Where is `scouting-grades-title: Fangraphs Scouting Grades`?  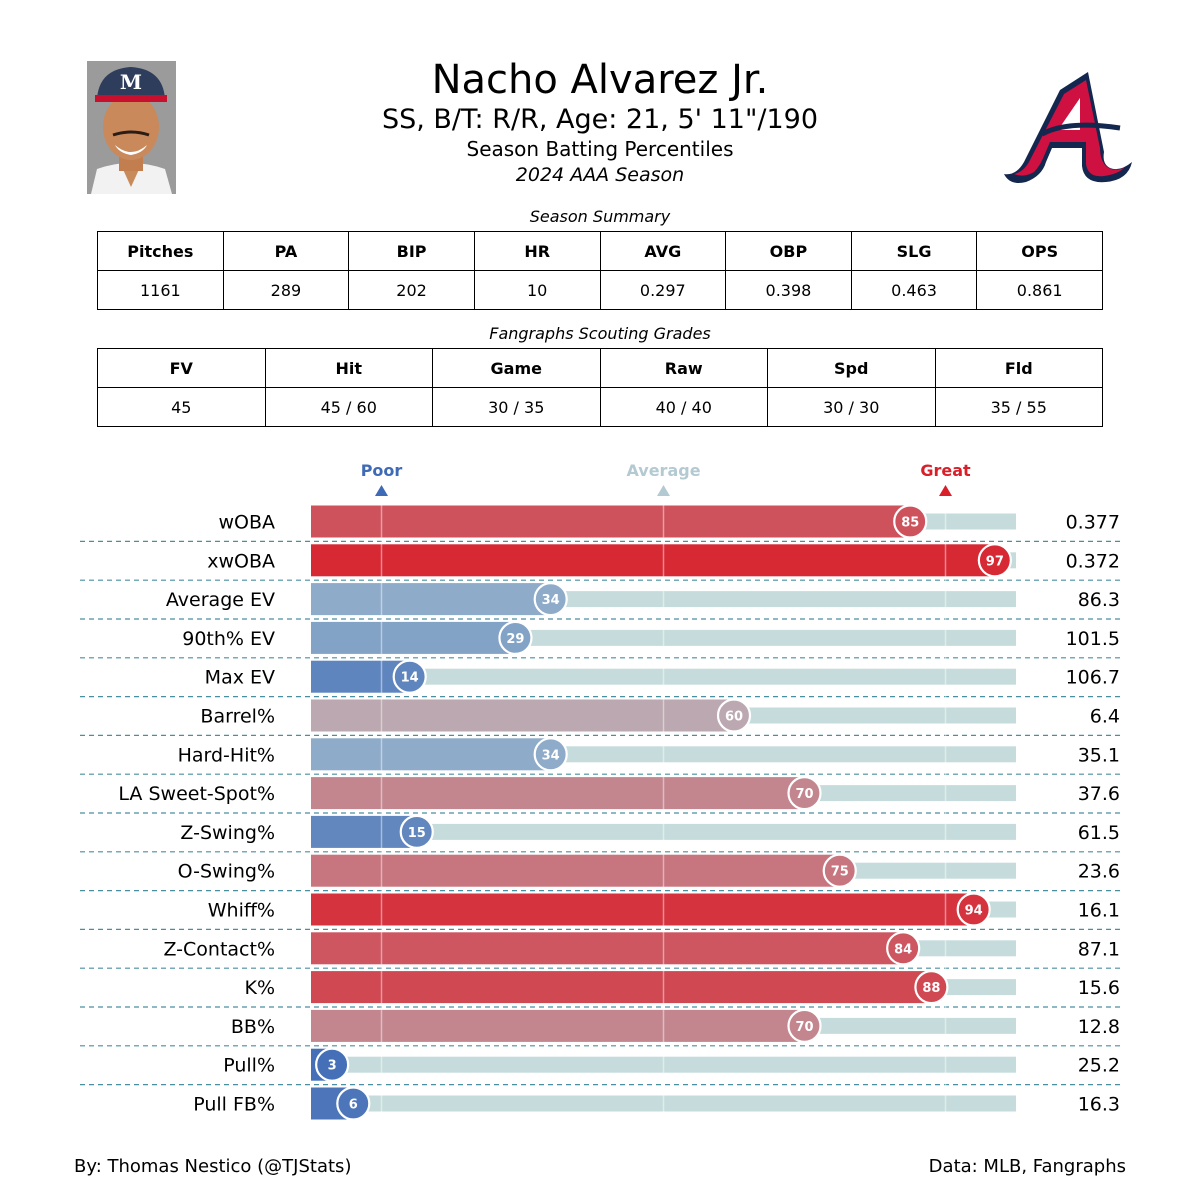 scouting-grades-title: Fangraphs Scouting Grades is located at coordinates (600, 333).